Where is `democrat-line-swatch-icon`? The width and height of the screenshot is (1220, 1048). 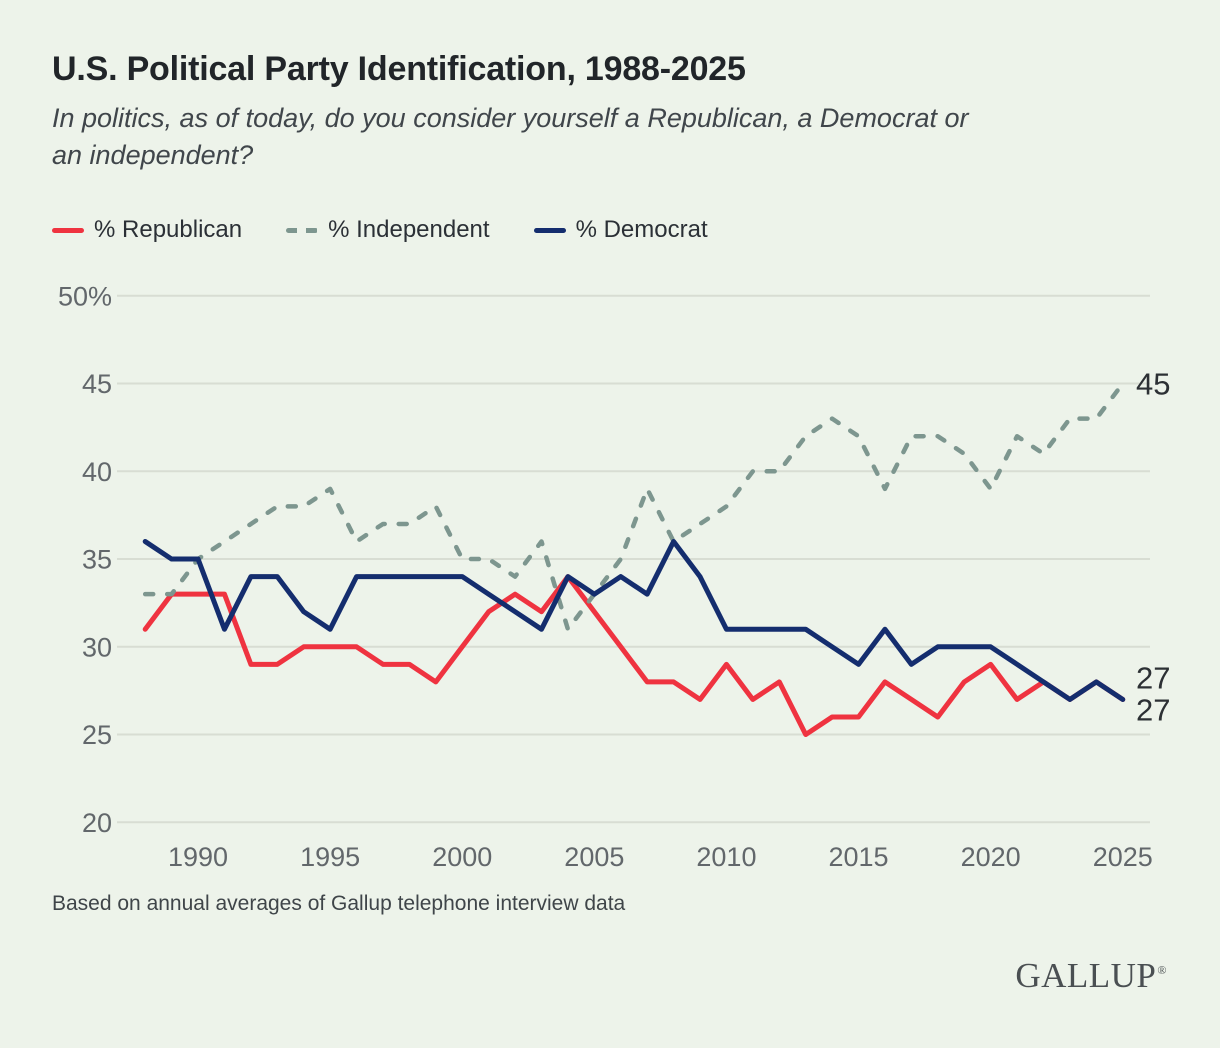
democrat-line-swatch-icon is located at coordinates (549, 230).